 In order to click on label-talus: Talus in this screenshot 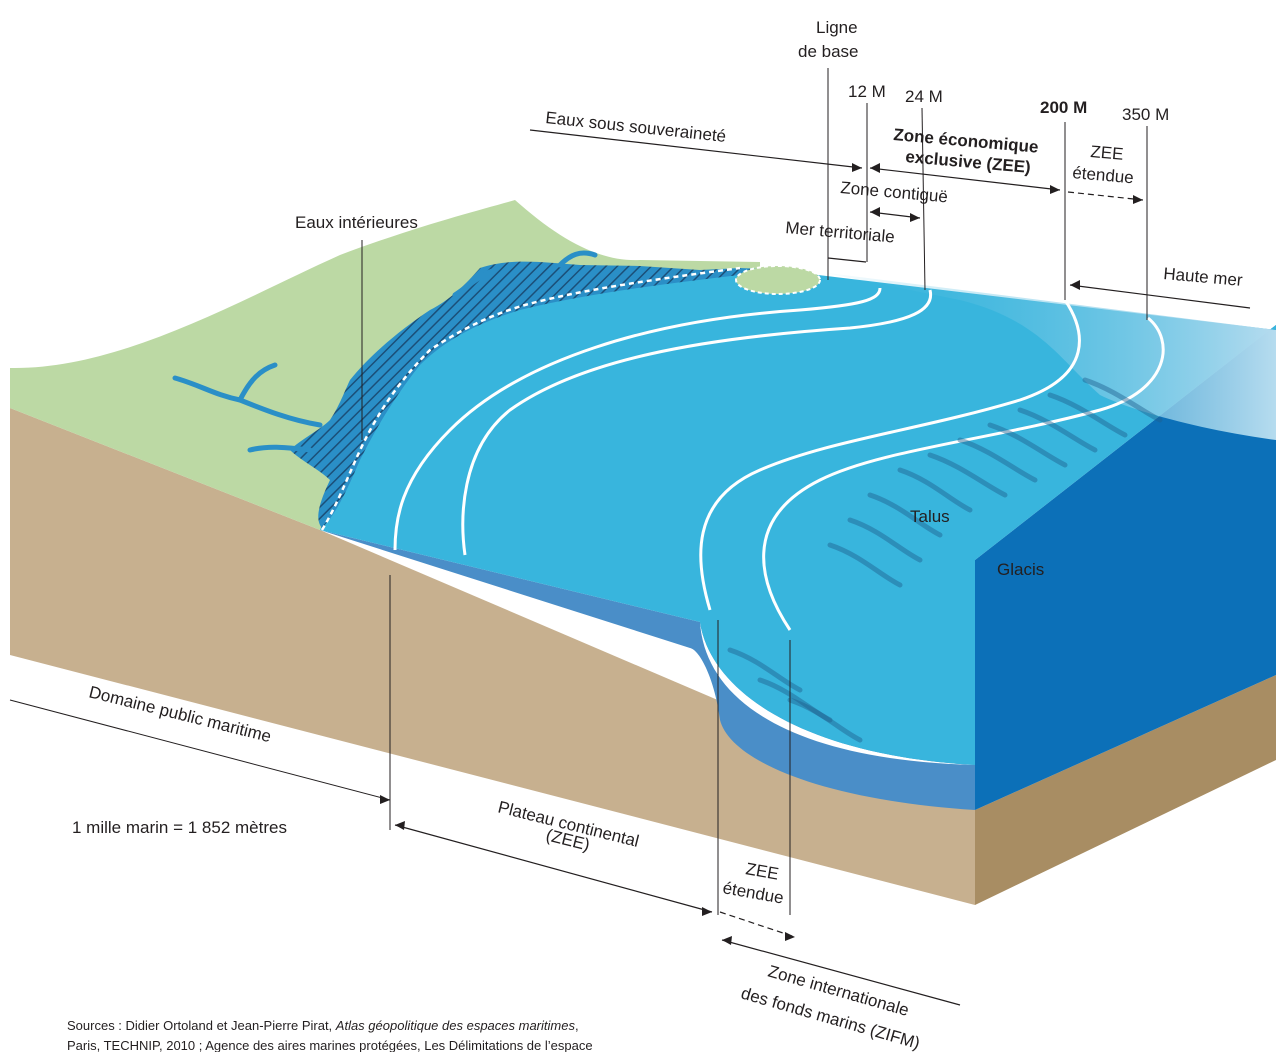, I will do `click(930, 516)`.